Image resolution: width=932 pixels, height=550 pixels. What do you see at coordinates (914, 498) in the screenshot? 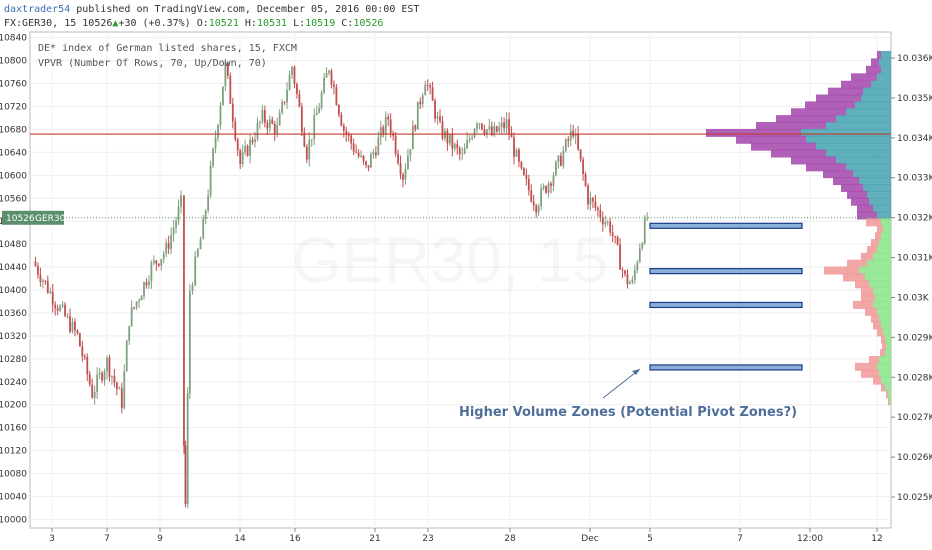
I see `volume-tick-label: 10.025K` at bounding box center [914, 498].